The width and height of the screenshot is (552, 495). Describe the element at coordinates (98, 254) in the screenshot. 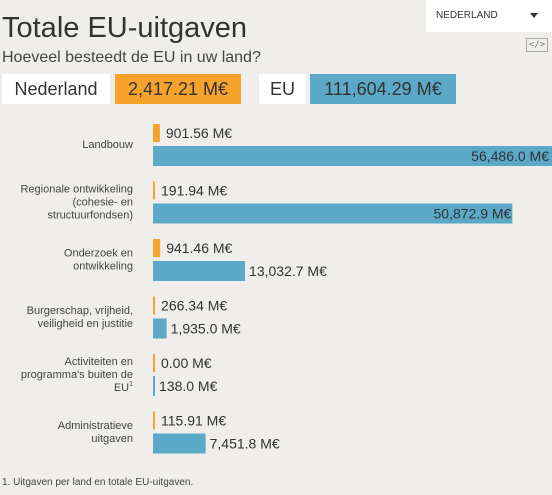

I see `category-label-line: Onderzoek en` at that location.